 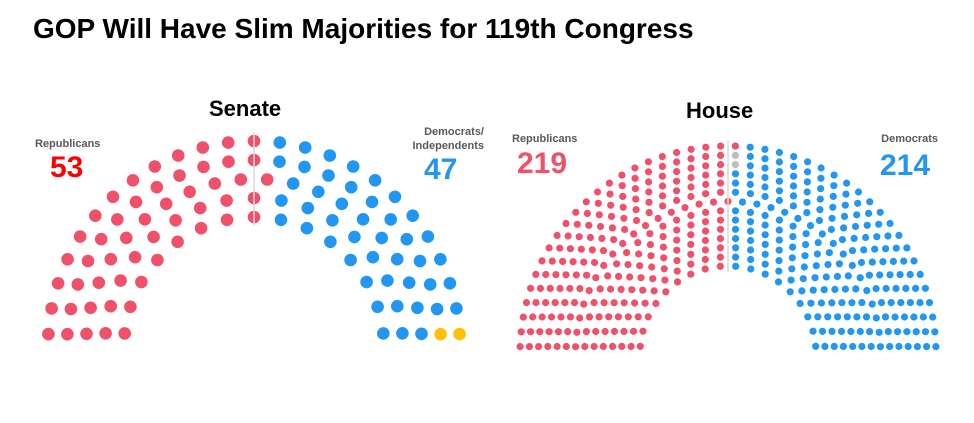 I want to click on senate-seat-independents, so click(x=459, y=334).